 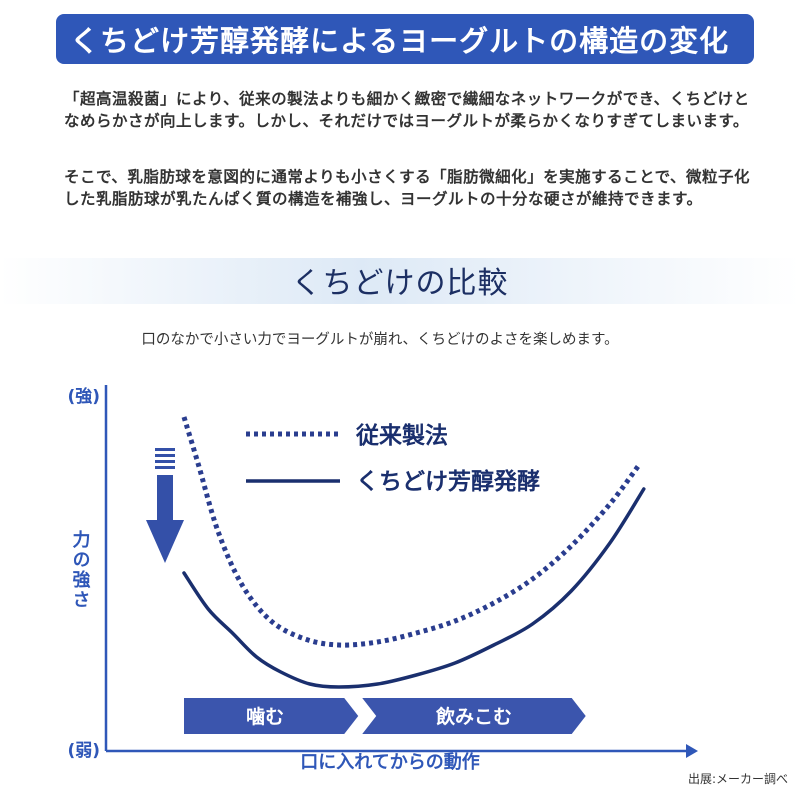 I want to click on section-band, so click(x=400, y=281).